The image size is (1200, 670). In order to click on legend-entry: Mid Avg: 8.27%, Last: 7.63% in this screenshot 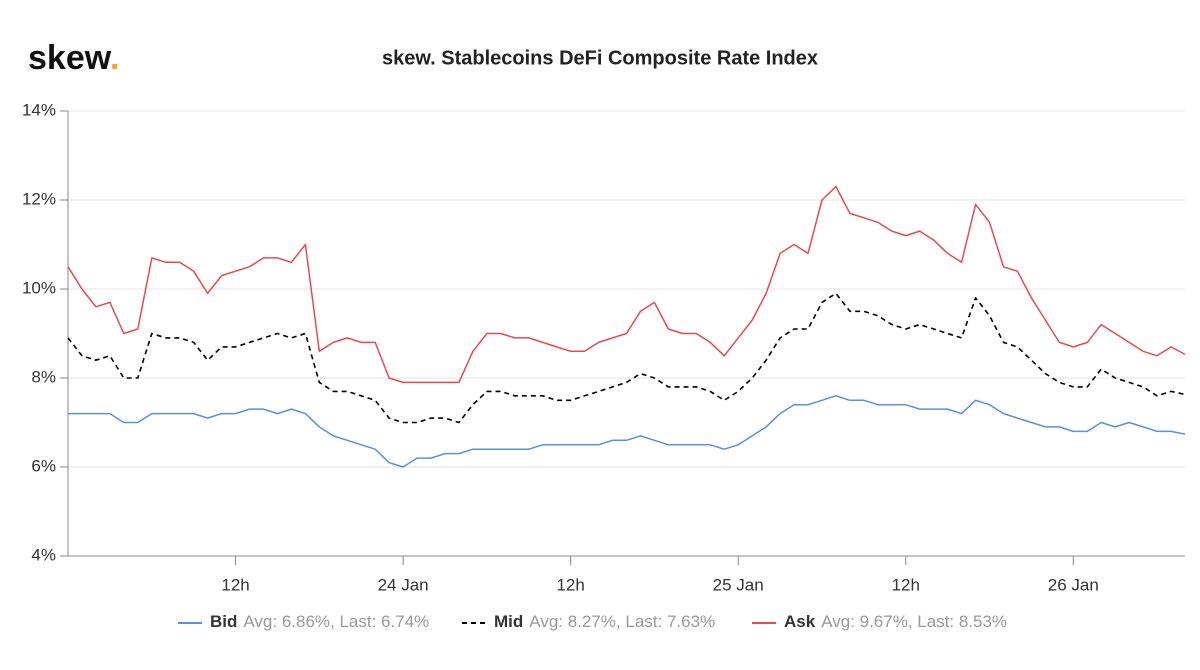, I will do `click(604, 621)`.